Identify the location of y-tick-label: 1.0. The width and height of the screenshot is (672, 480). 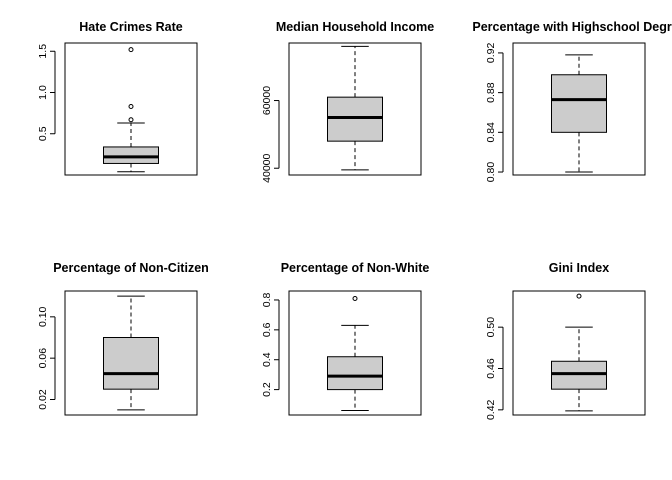
(43, 92).